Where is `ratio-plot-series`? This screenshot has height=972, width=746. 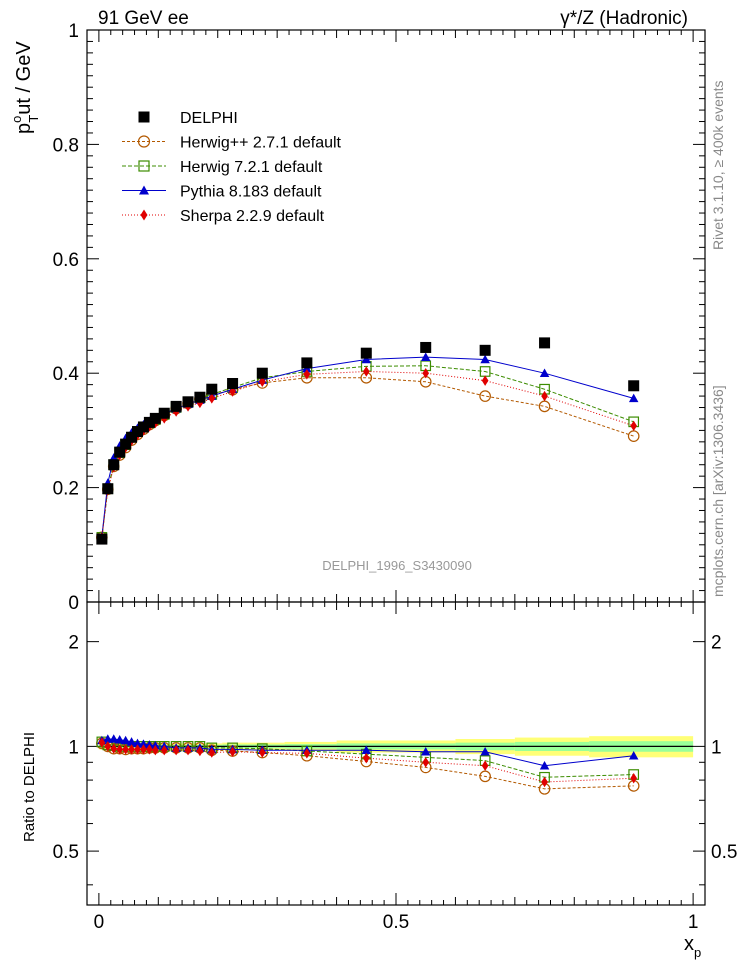
ratio-plot-series is located at coordinates (368, 764).